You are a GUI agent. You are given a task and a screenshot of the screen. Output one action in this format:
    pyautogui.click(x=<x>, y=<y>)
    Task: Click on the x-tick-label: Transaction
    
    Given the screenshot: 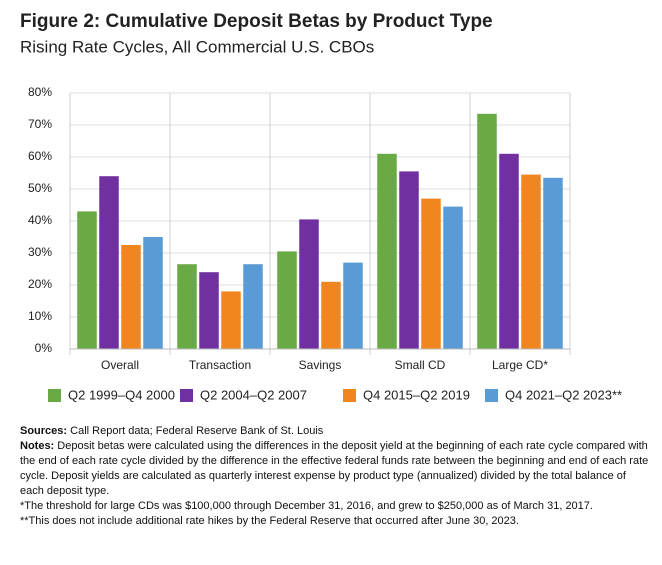 What is the action you would take?
    pyautogui.click(x=220, y=365)
    